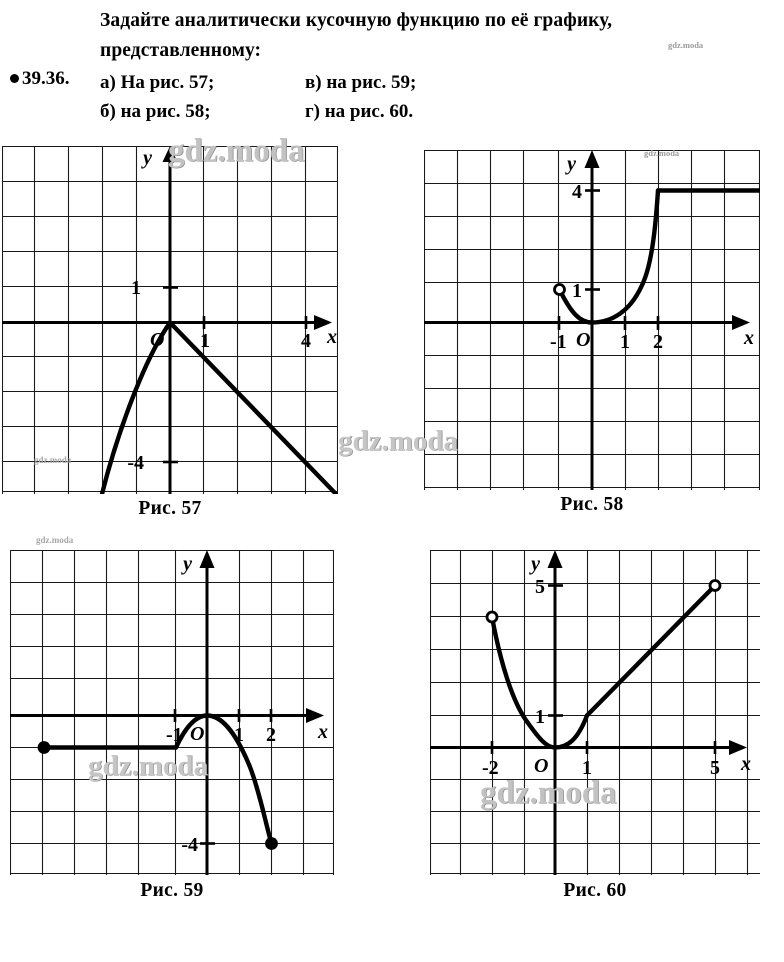 The width and height of the screenshot is (784, 962). I want to click on open-endpoint-marker-right, so click(715, 585).